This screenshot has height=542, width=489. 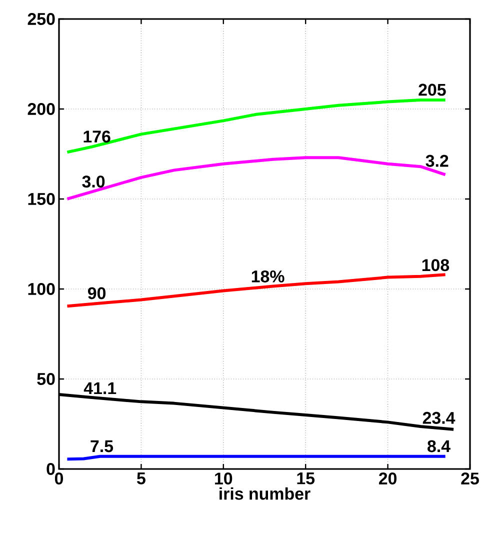 I want to click on x-tick-label: 25, so click(x=470, y=478).